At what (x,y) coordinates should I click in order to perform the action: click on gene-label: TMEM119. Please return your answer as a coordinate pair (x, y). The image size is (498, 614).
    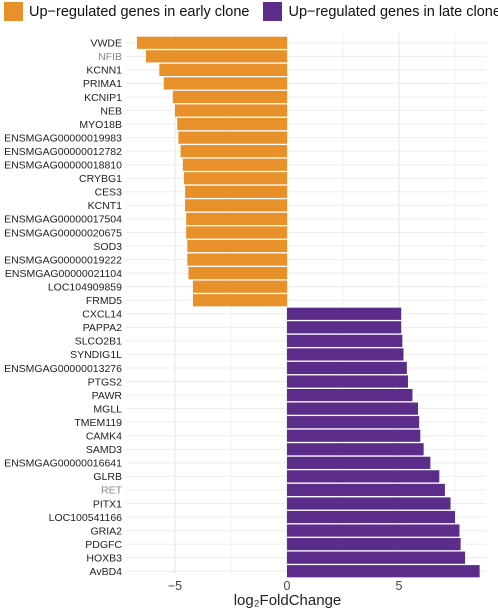
    Looking at the image, I should click on (98, 423).